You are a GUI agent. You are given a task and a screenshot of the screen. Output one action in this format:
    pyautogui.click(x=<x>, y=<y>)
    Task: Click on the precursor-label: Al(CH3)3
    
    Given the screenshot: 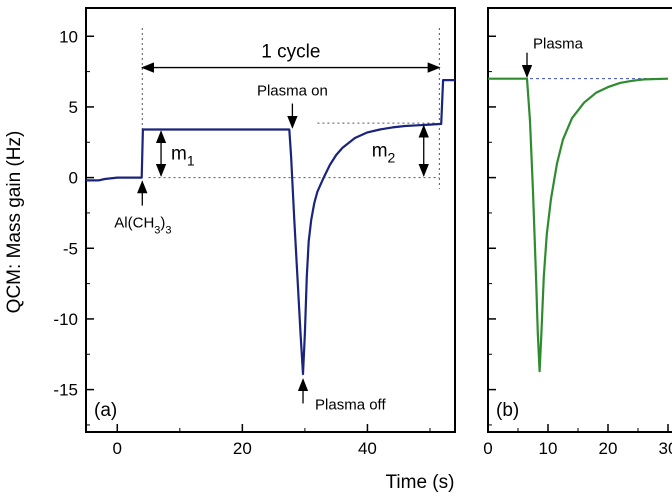 What is the action you would take?
    pyautogui.click(x=142, y=226)
    